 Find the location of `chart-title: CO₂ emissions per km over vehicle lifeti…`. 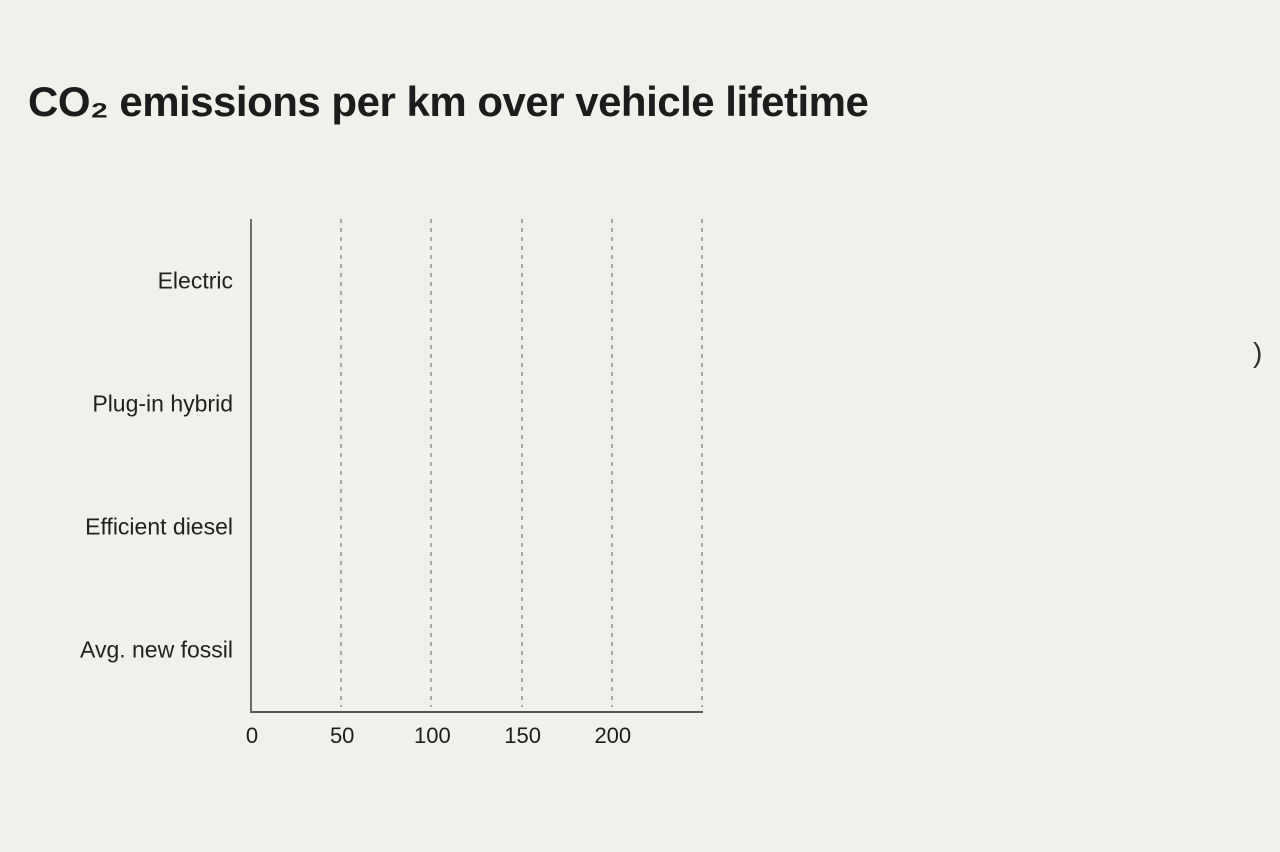

chart-title: CO₂ emissions per km over vehicle lifeti… is located at coordinates (448, 101).